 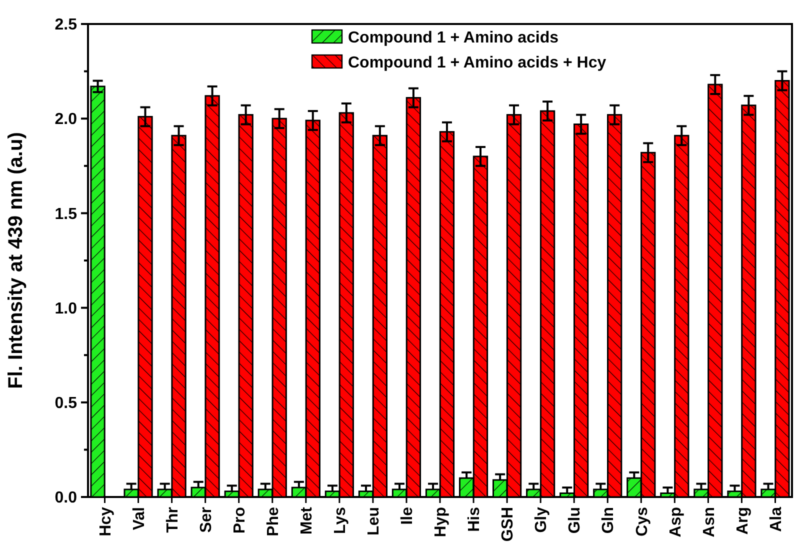 What do you see at coordinates (66, 214) in the screenshot?
I see `y-tick-label: 1.5` at bounding box center [66, 214].